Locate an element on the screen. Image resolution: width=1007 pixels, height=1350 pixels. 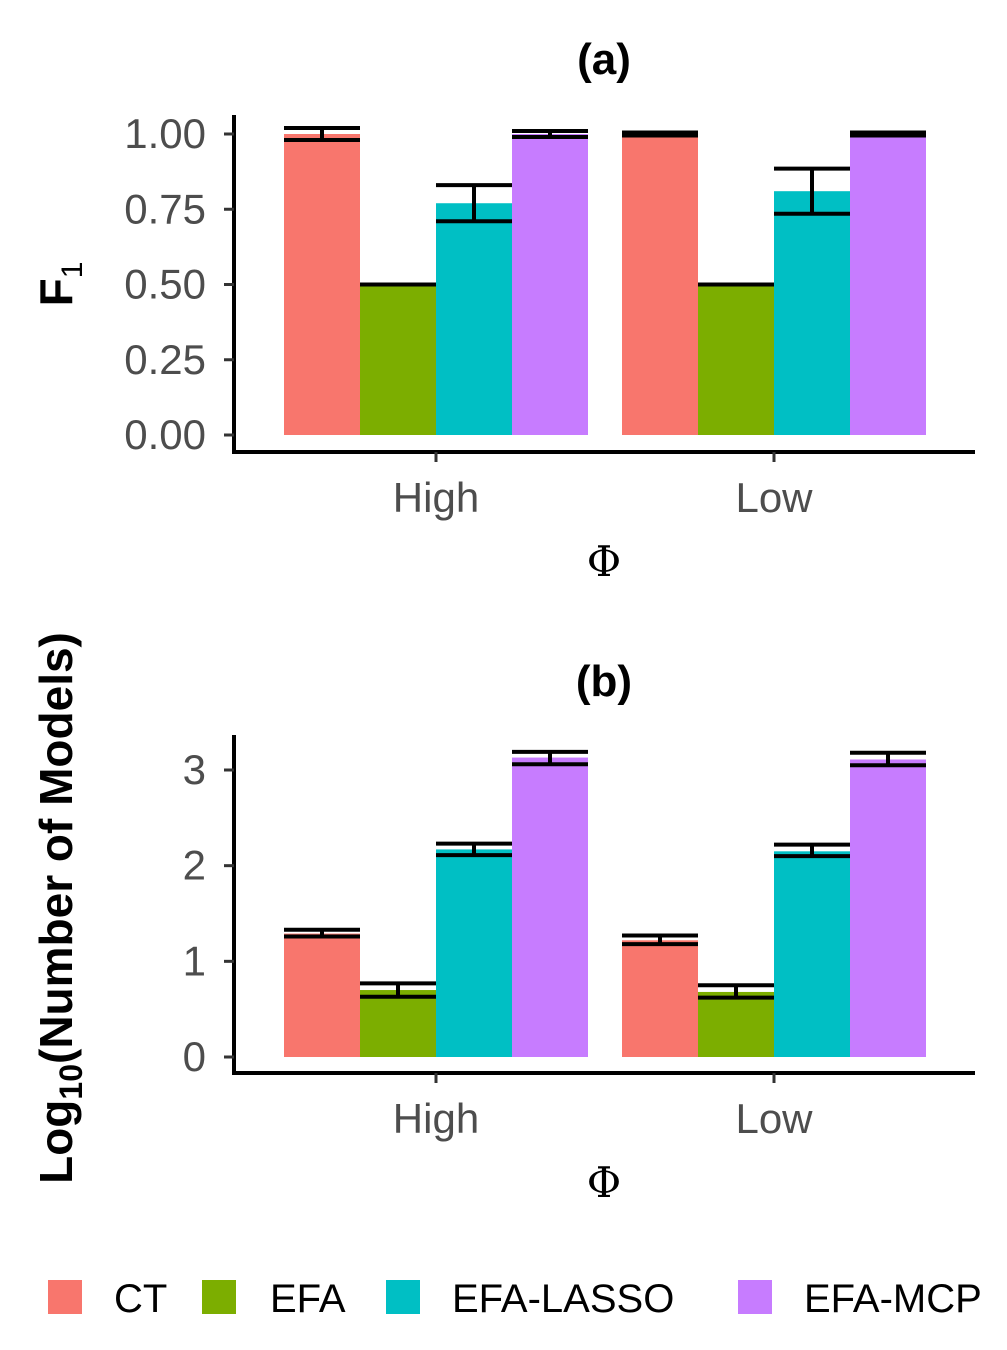
legend-swatch-ct is located at coordinates (65, 1297).